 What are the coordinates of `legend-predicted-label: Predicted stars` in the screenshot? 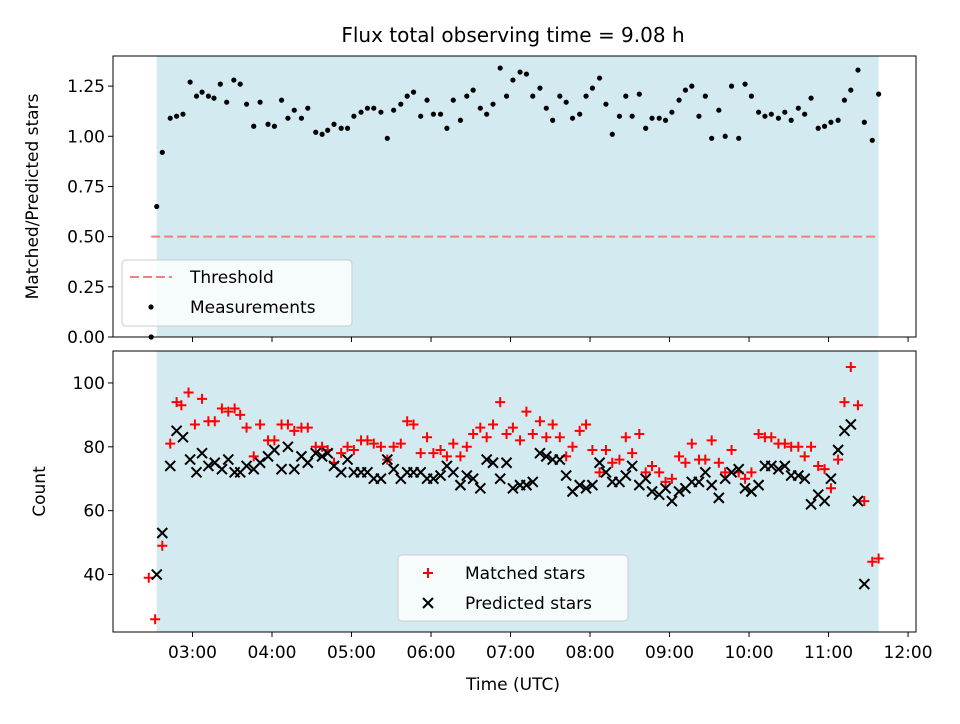 It's located at (528, 604).